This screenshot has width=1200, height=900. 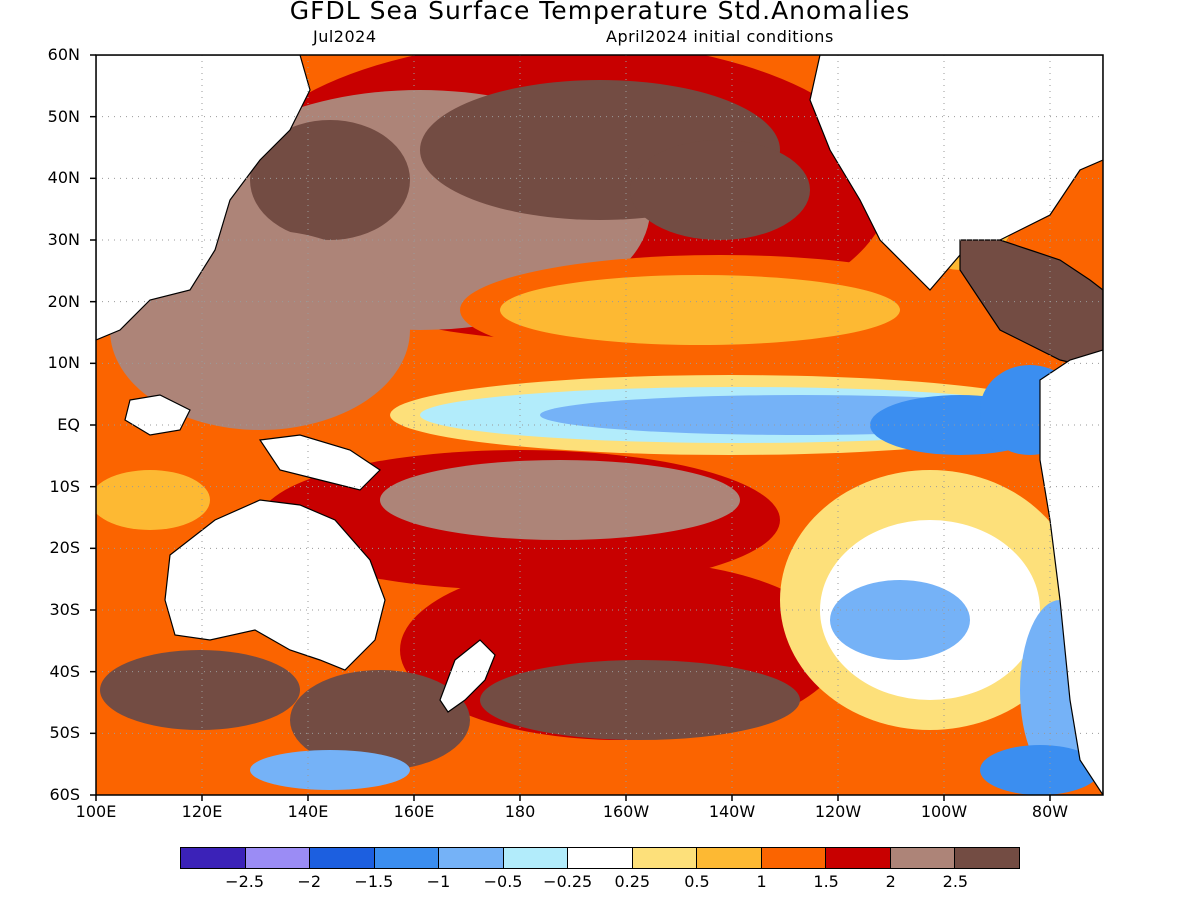 I want to click on blob-indian-yellow, so click(x=153, y=500).